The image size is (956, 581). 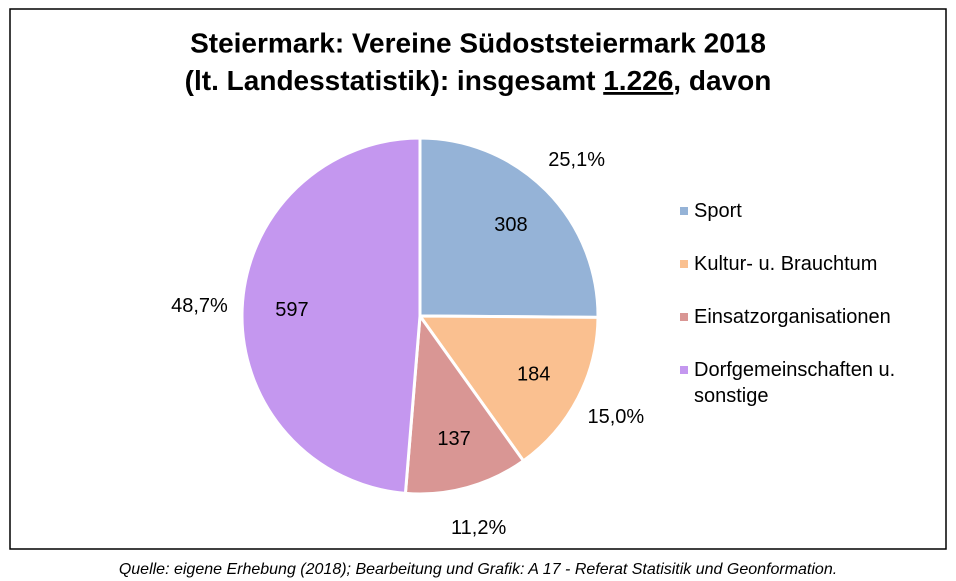 I want to click on value-label: 597, so click(x=291, y=310).